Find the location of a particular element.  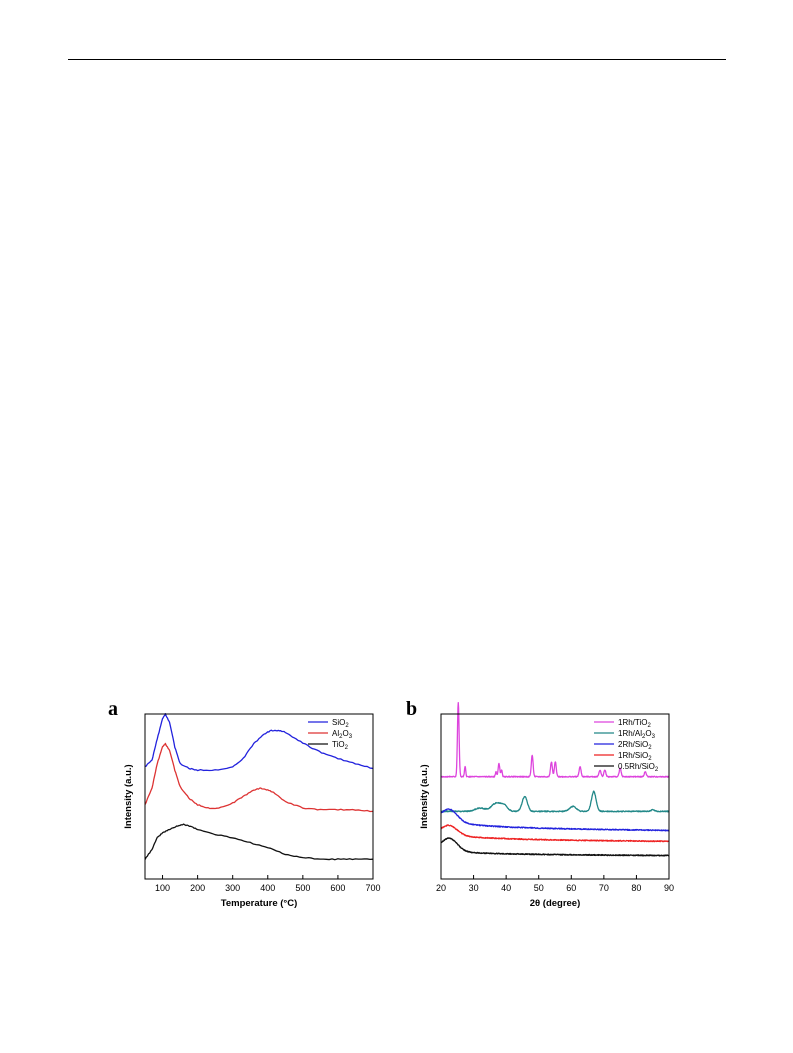

x-tick-label-6: 700 is located at coordinates (372, 888).